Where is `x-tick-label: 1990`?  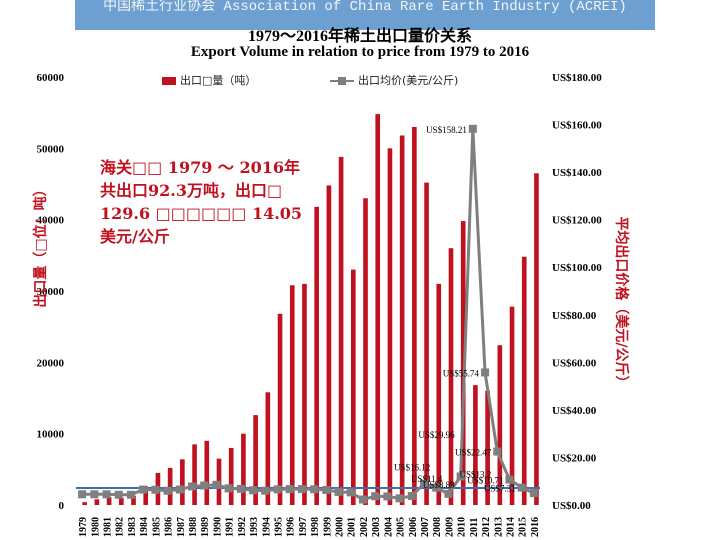
x-tick-label: 1990 is located at coordinates (217, 527).